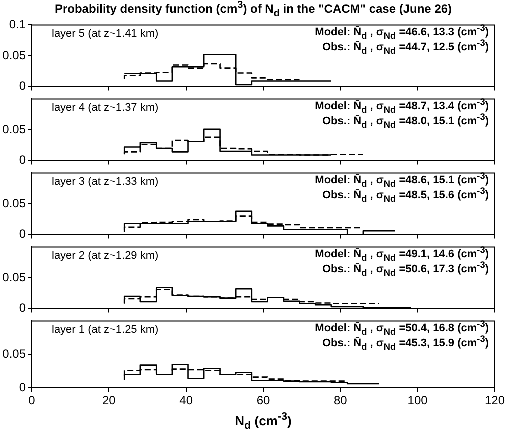  Describe the element at coordinates (254, 10) in the screenshot. I see `chart-title: Probability density function (cm$^{3}$) of N$_{d}$ in the "CACM" case (June 26)` at that location.